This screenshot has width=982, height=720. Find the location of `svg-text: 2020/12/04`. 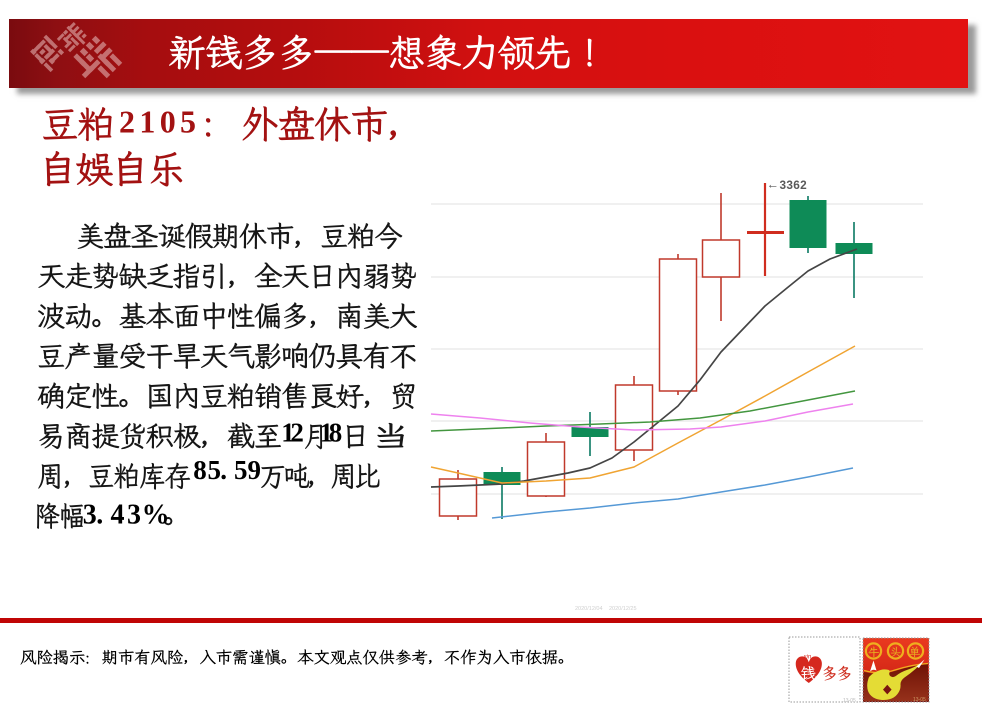

svg-text: 2020/12/04 is located at coordinates (589, 609).